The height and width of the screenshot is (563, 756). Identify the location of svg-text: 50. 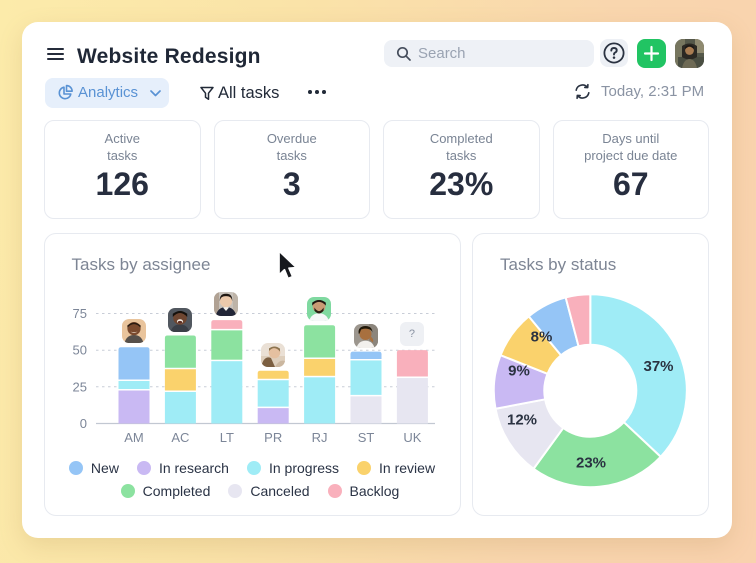
(79, 350).